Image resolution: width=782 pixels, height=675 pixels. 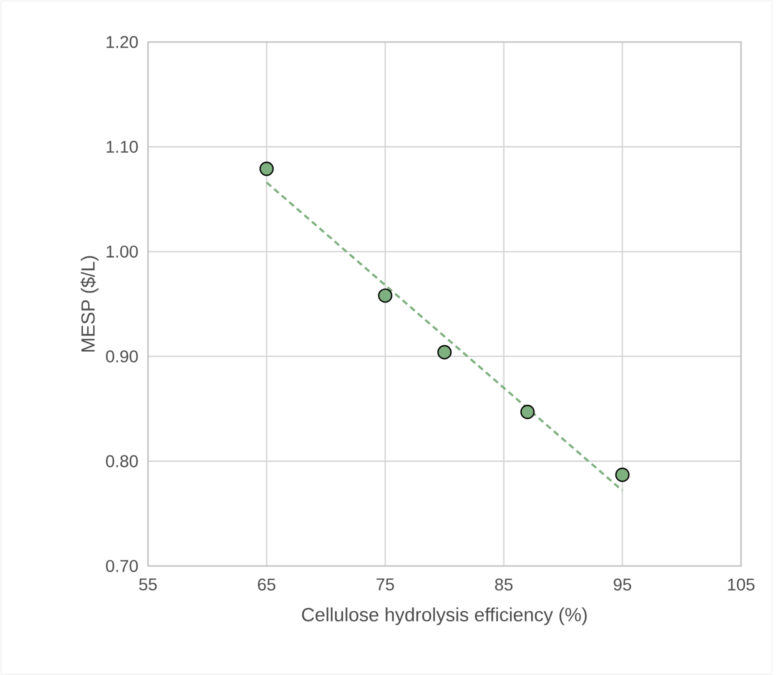 I want to click on y-tick-label: 1.20, so click(x=122, y=42).